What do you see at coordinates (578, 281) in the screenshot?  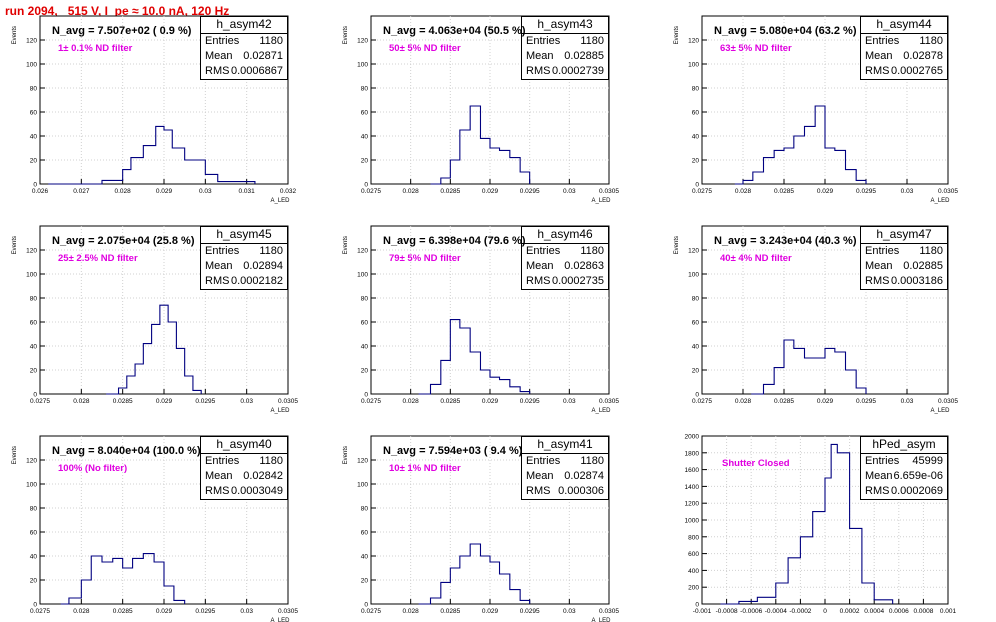 I see `stats-rms-value: 0.0002735` at bounding box center [578, 281].